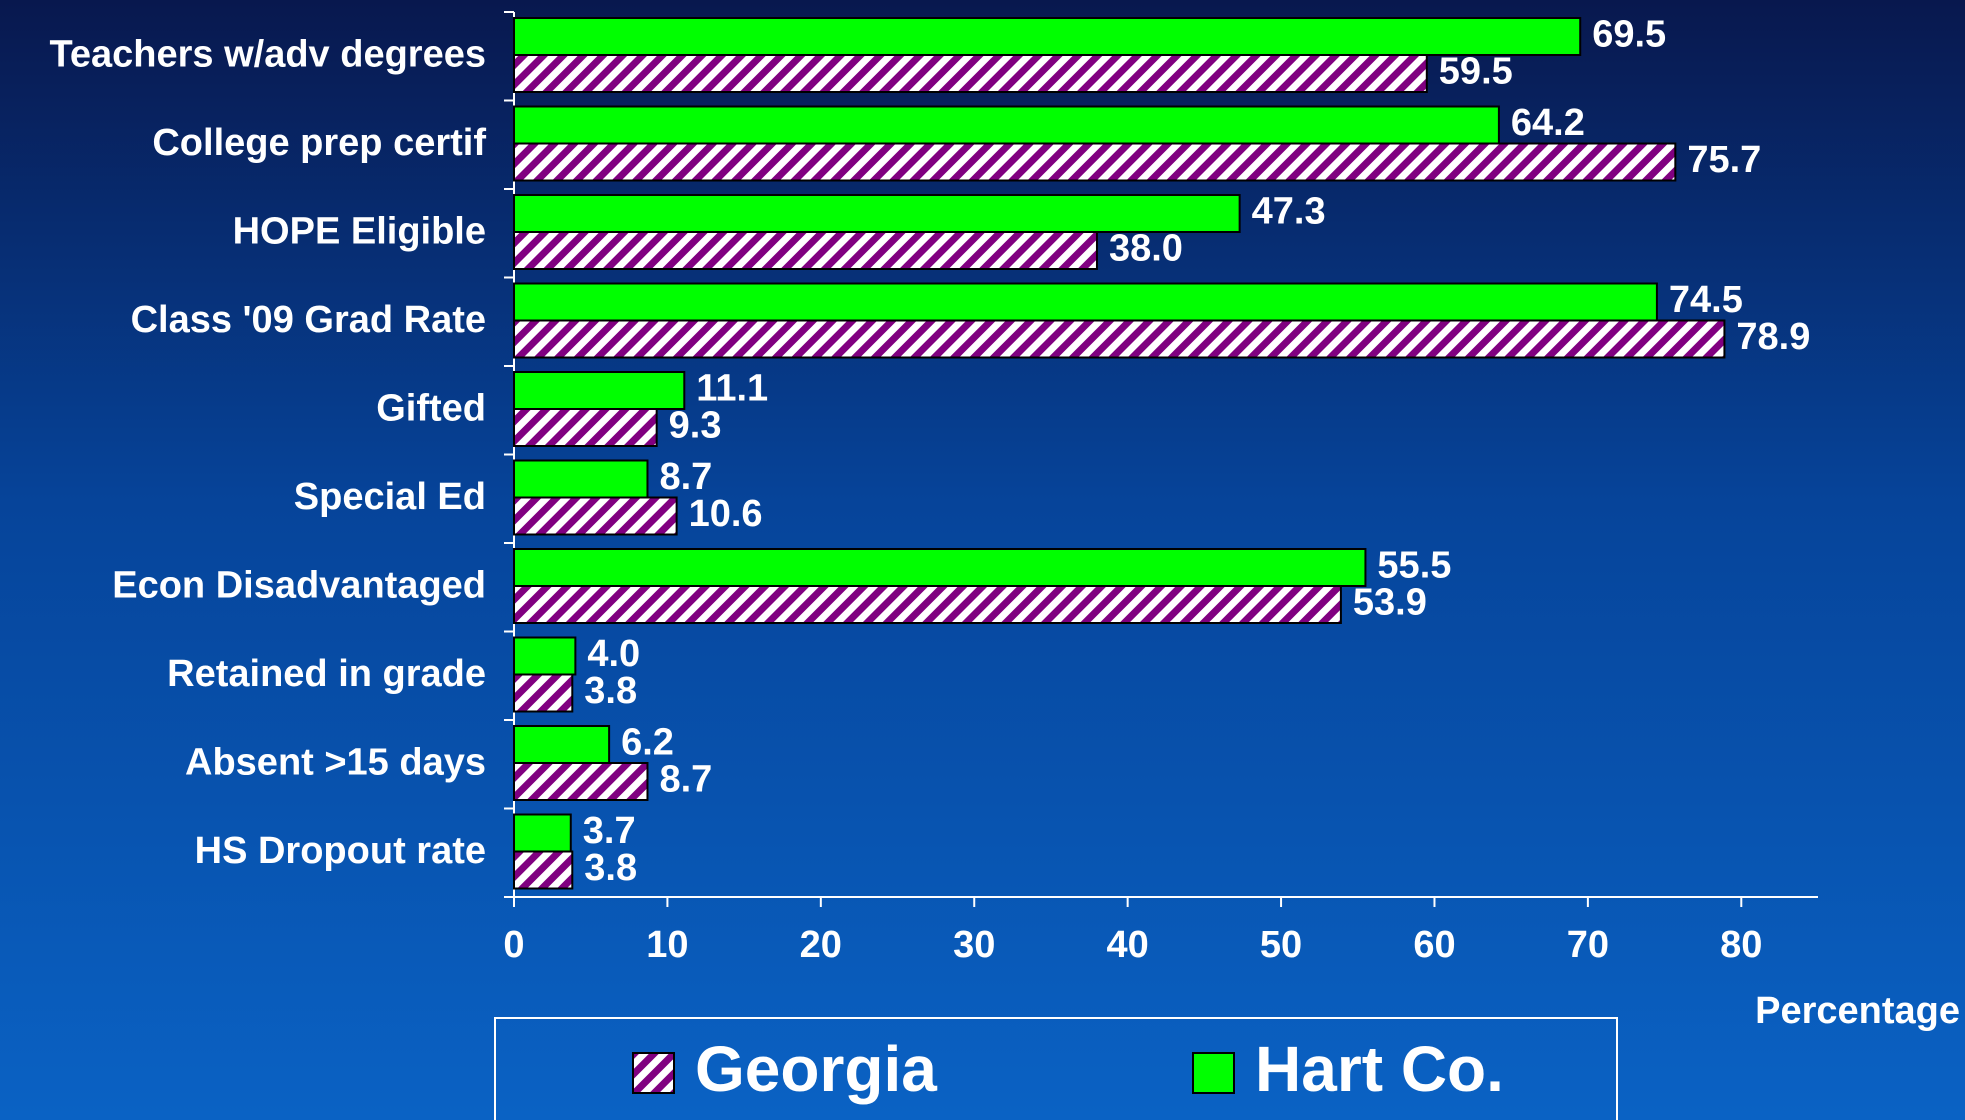  What do you see at coordinates (1281, 945) in the screenshot?
I see `x-tick-label: 50` at bounding box center [1281, 945].